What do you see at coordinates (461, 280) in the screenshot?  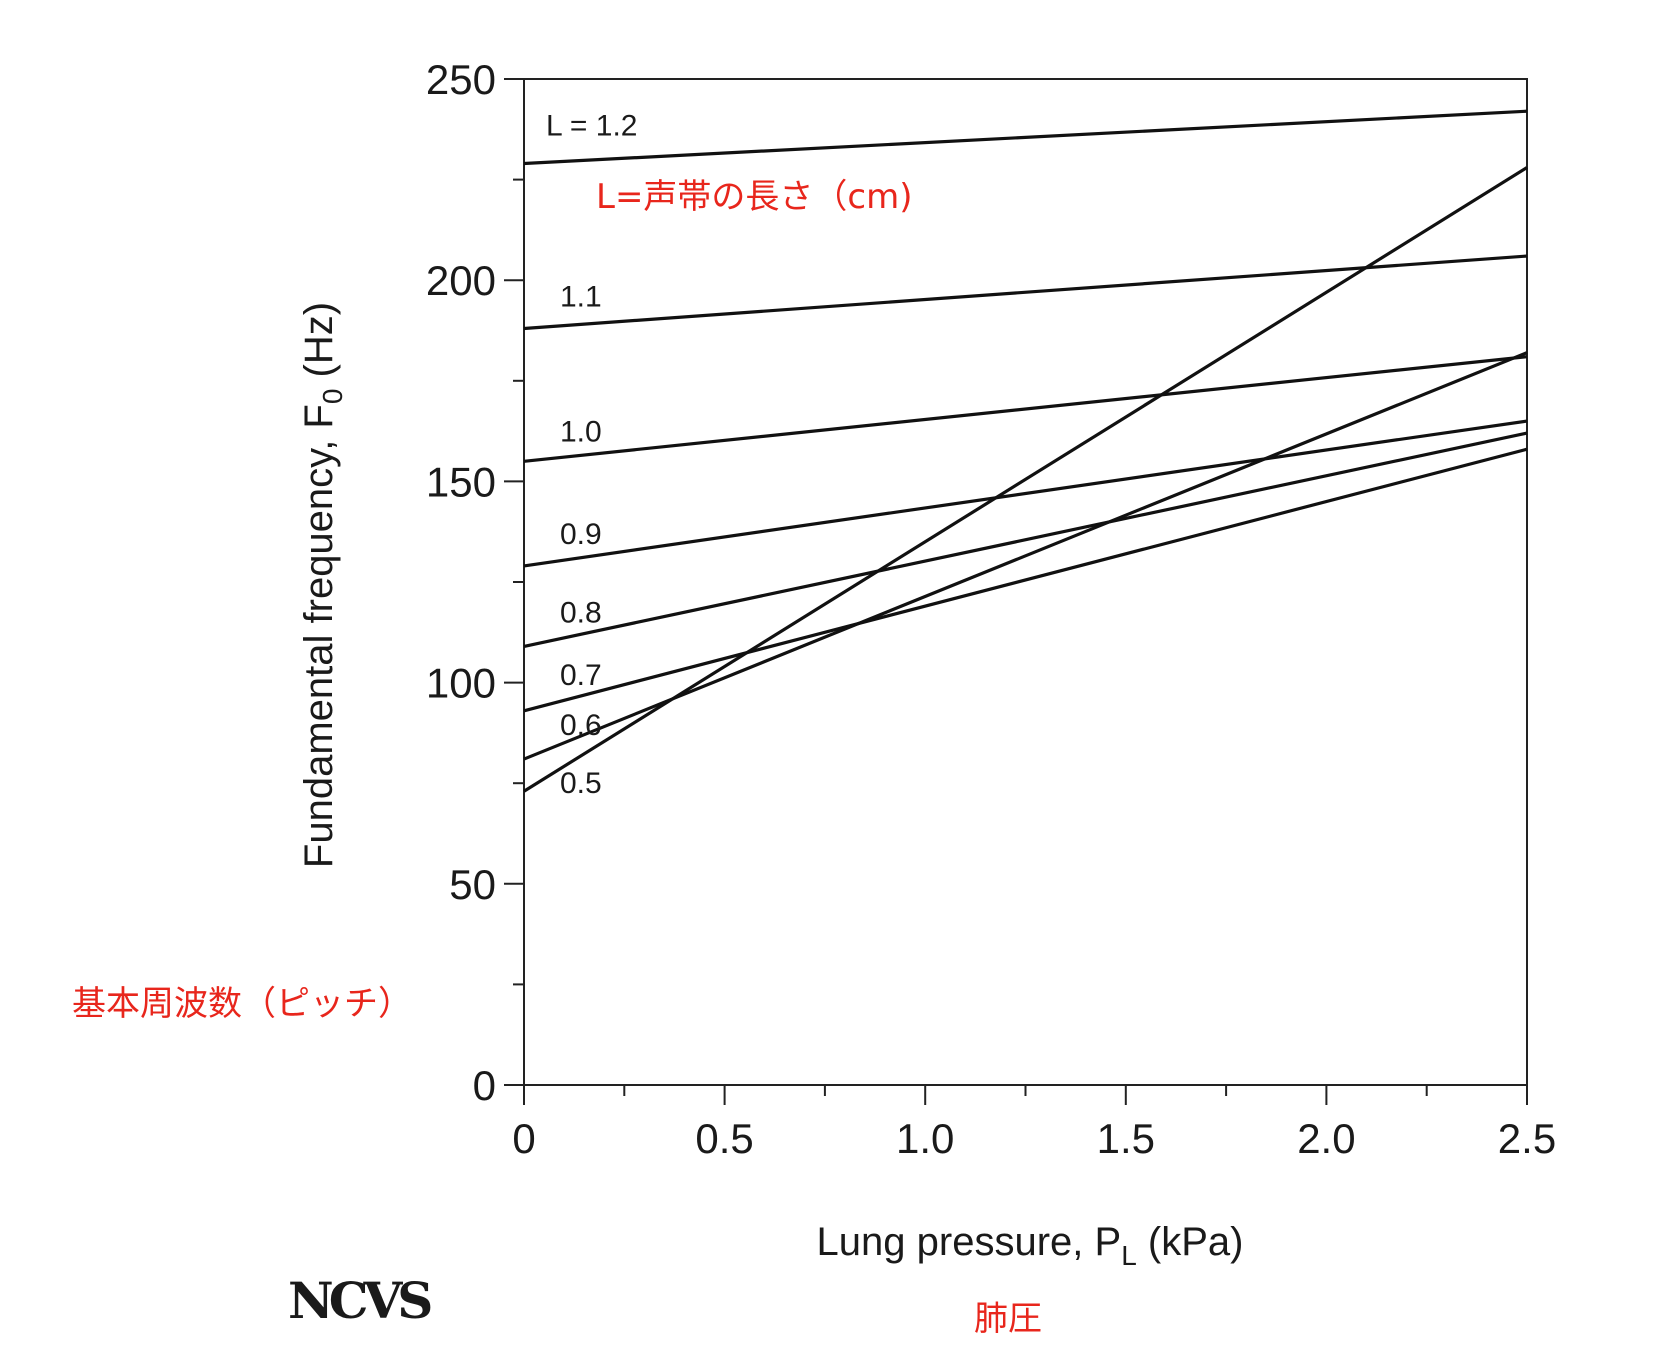 I see `y-tick-label: 200` at bounding box center [461, 280].